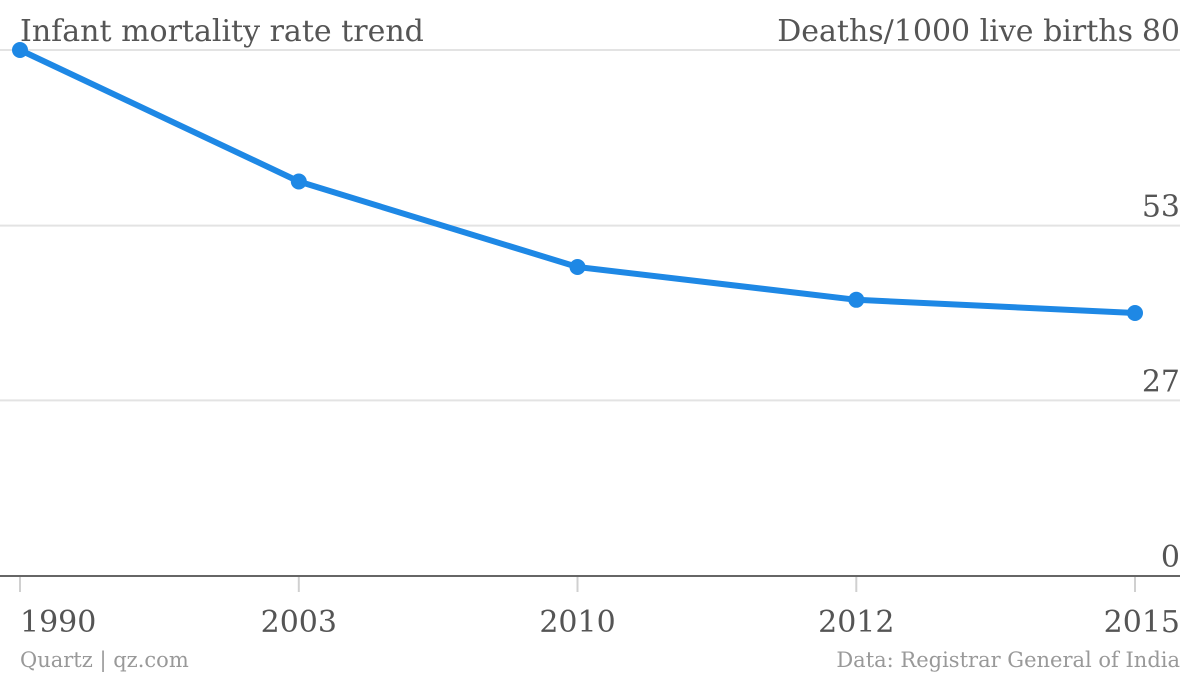 Image resolution: width=1200 pixels, height=676 pixels. Describe the element at coordinates (1170, 557) in the screenshot. I see `y-tick-label: 0` at that location.